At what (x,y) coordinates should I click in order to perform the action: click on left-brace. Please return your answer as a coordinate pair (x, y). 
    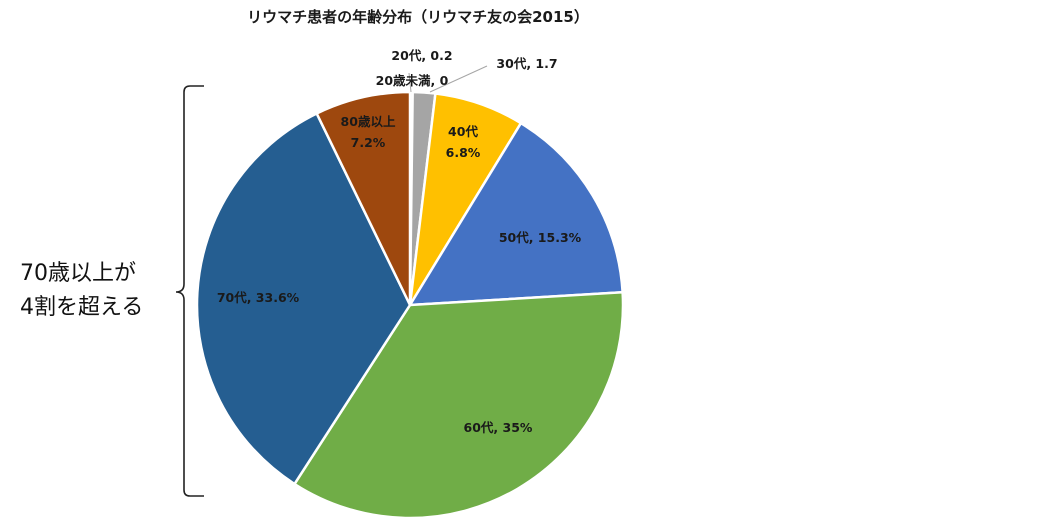
    Looking at the image, I should click on (189, 291).